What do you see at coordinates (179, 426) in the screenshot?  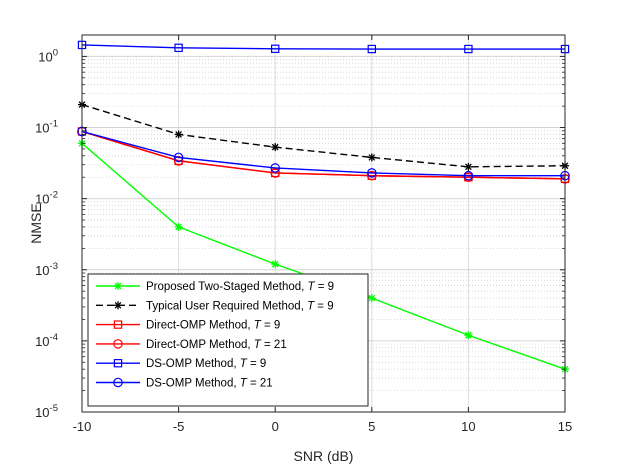 I see `x-tick-label: -5` at bounding box center [179, 426].